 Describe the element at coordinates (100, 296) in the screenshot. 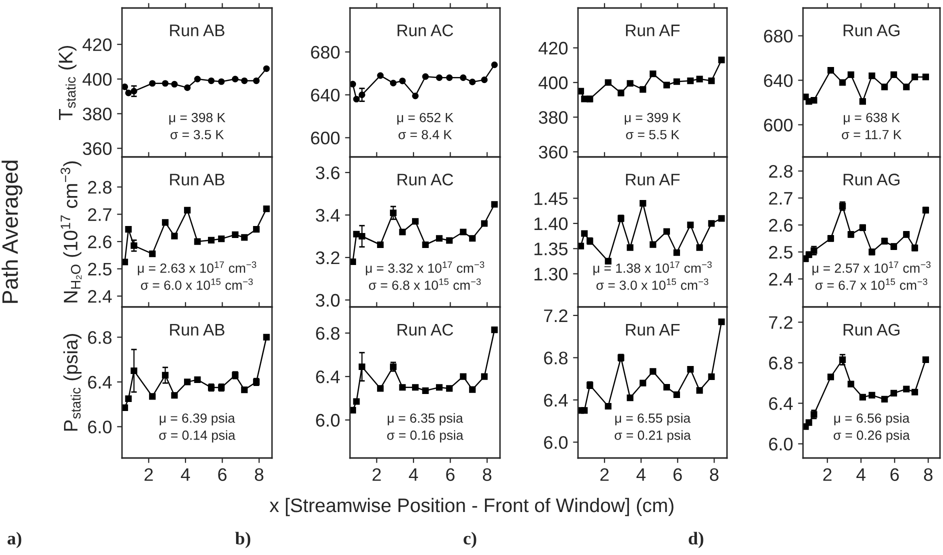

I see `y-tick-label: 2.4` at that location.